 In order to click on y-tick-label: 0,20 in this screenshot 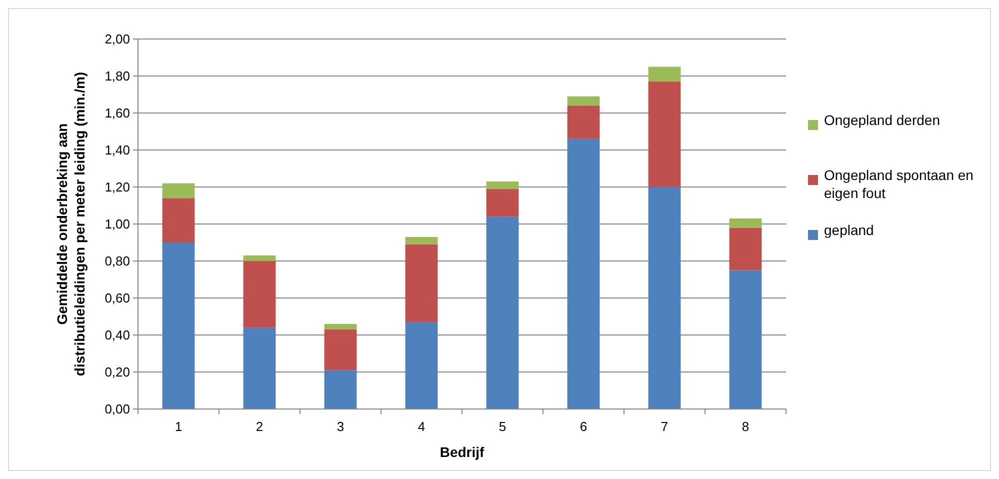, I will do `click(117, 372)`.